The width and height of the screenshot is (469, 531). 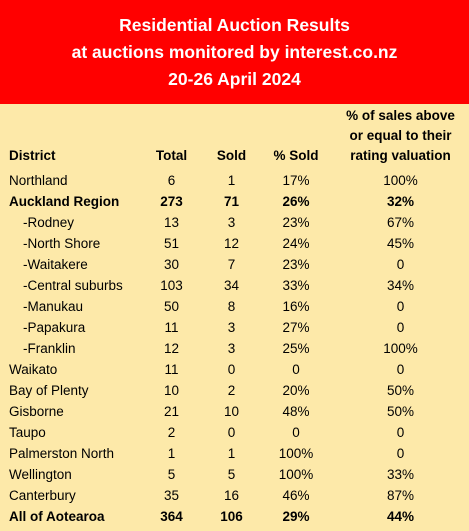 I want to click on table-row: -Rodney 13 3 23% 67%, so click(x=234, y=222).